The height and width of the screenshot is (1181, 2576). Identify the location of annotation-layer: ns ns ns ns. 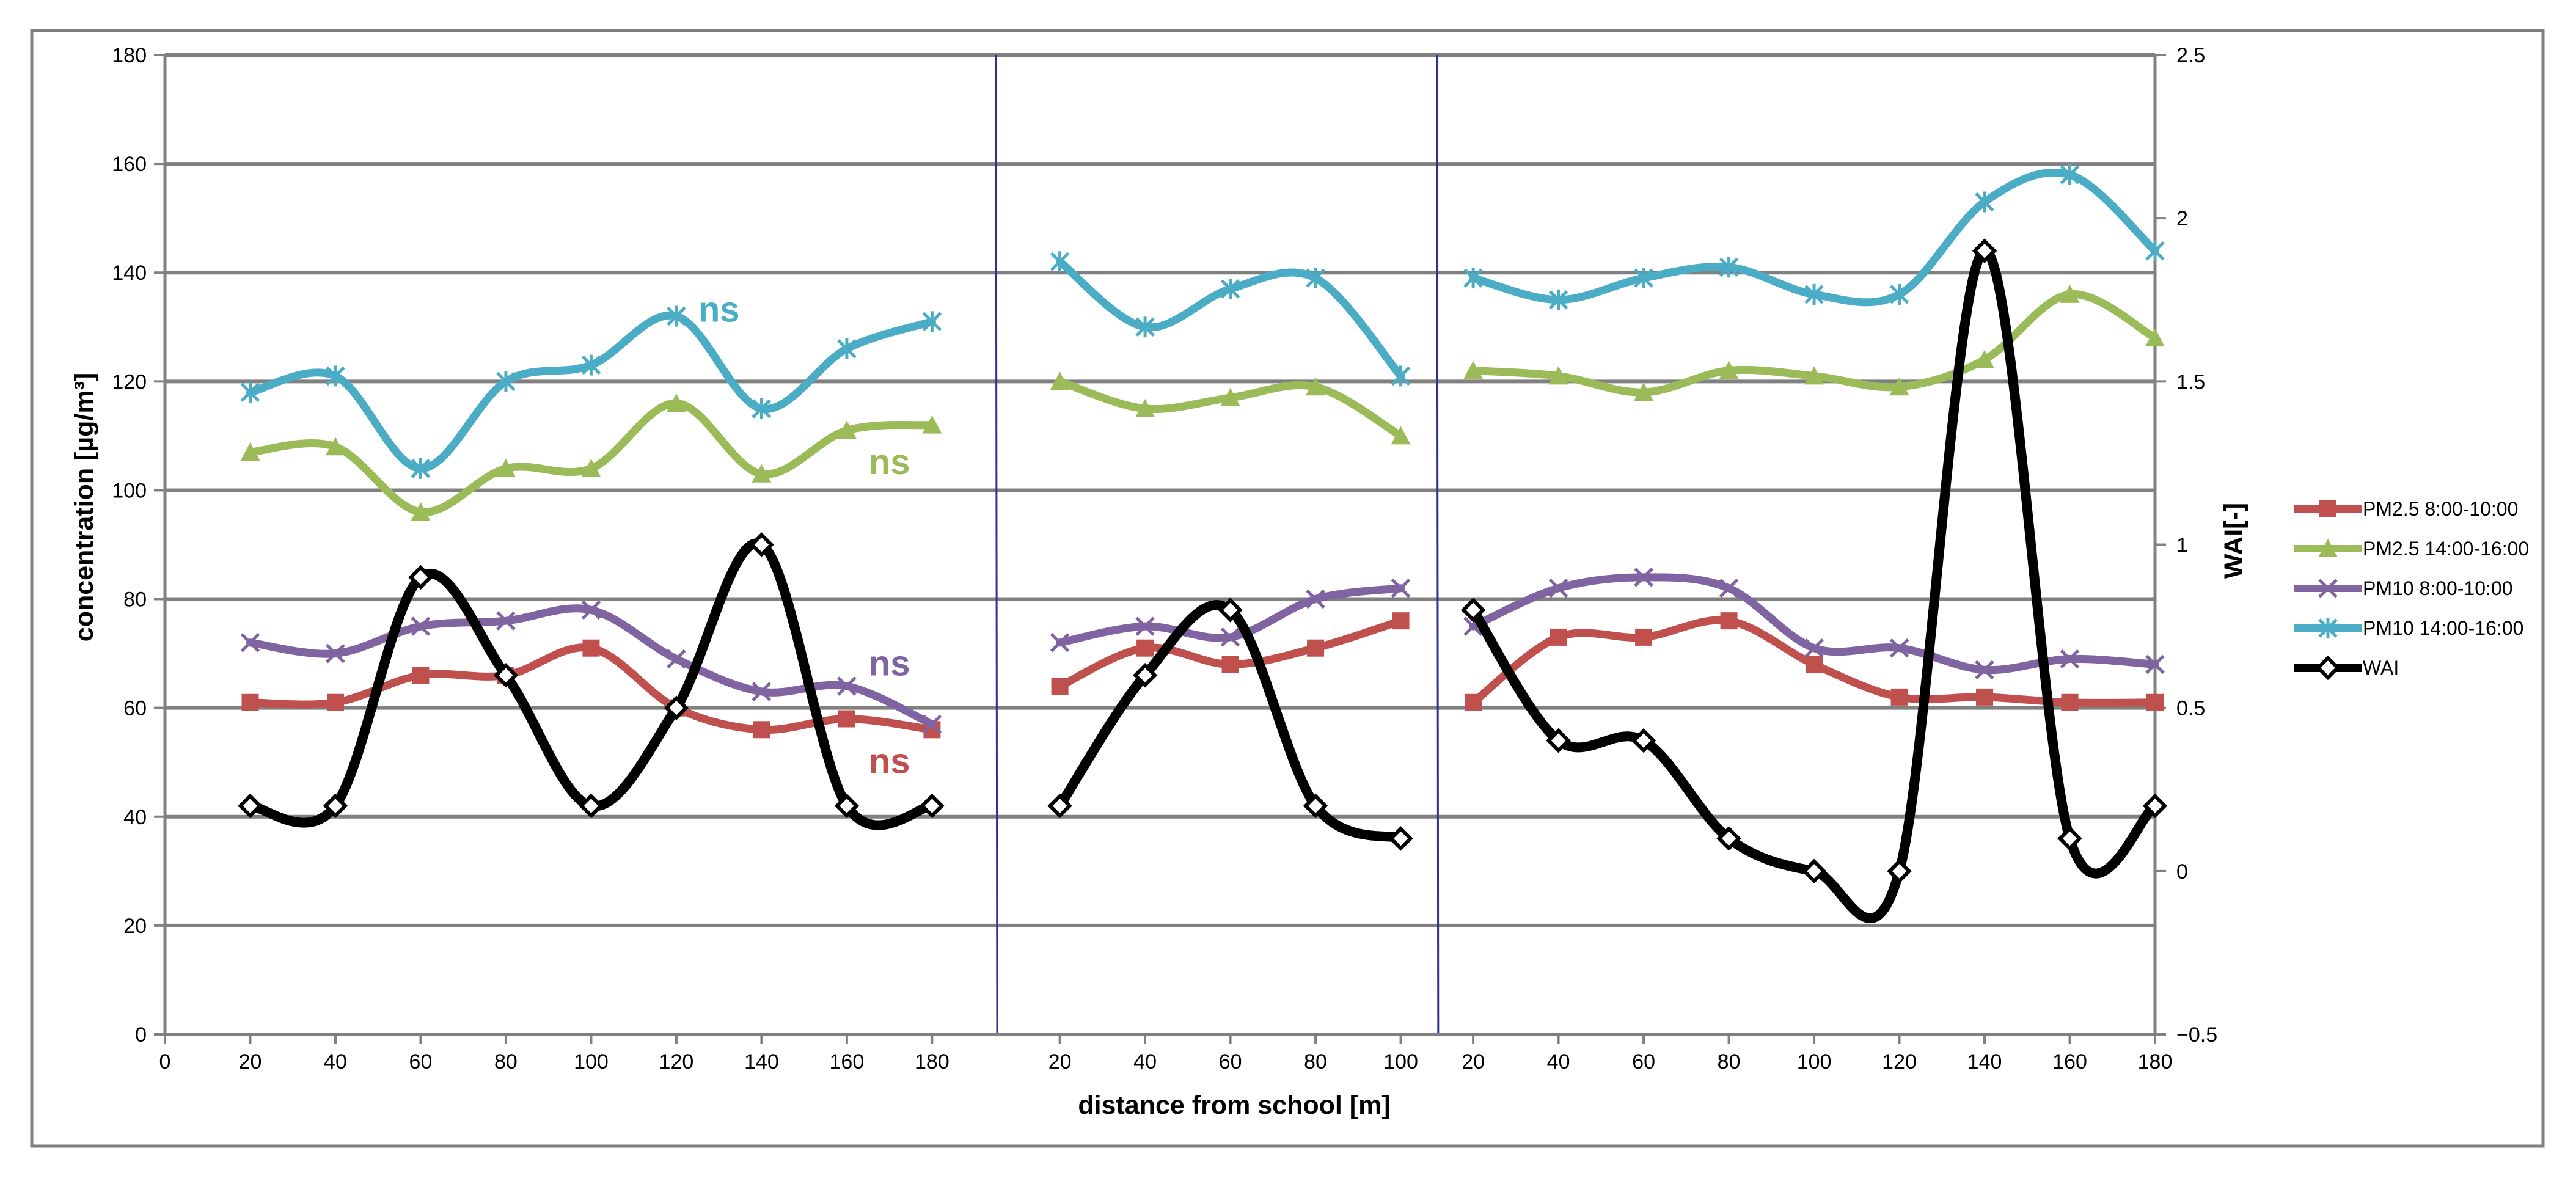
(804, 535).